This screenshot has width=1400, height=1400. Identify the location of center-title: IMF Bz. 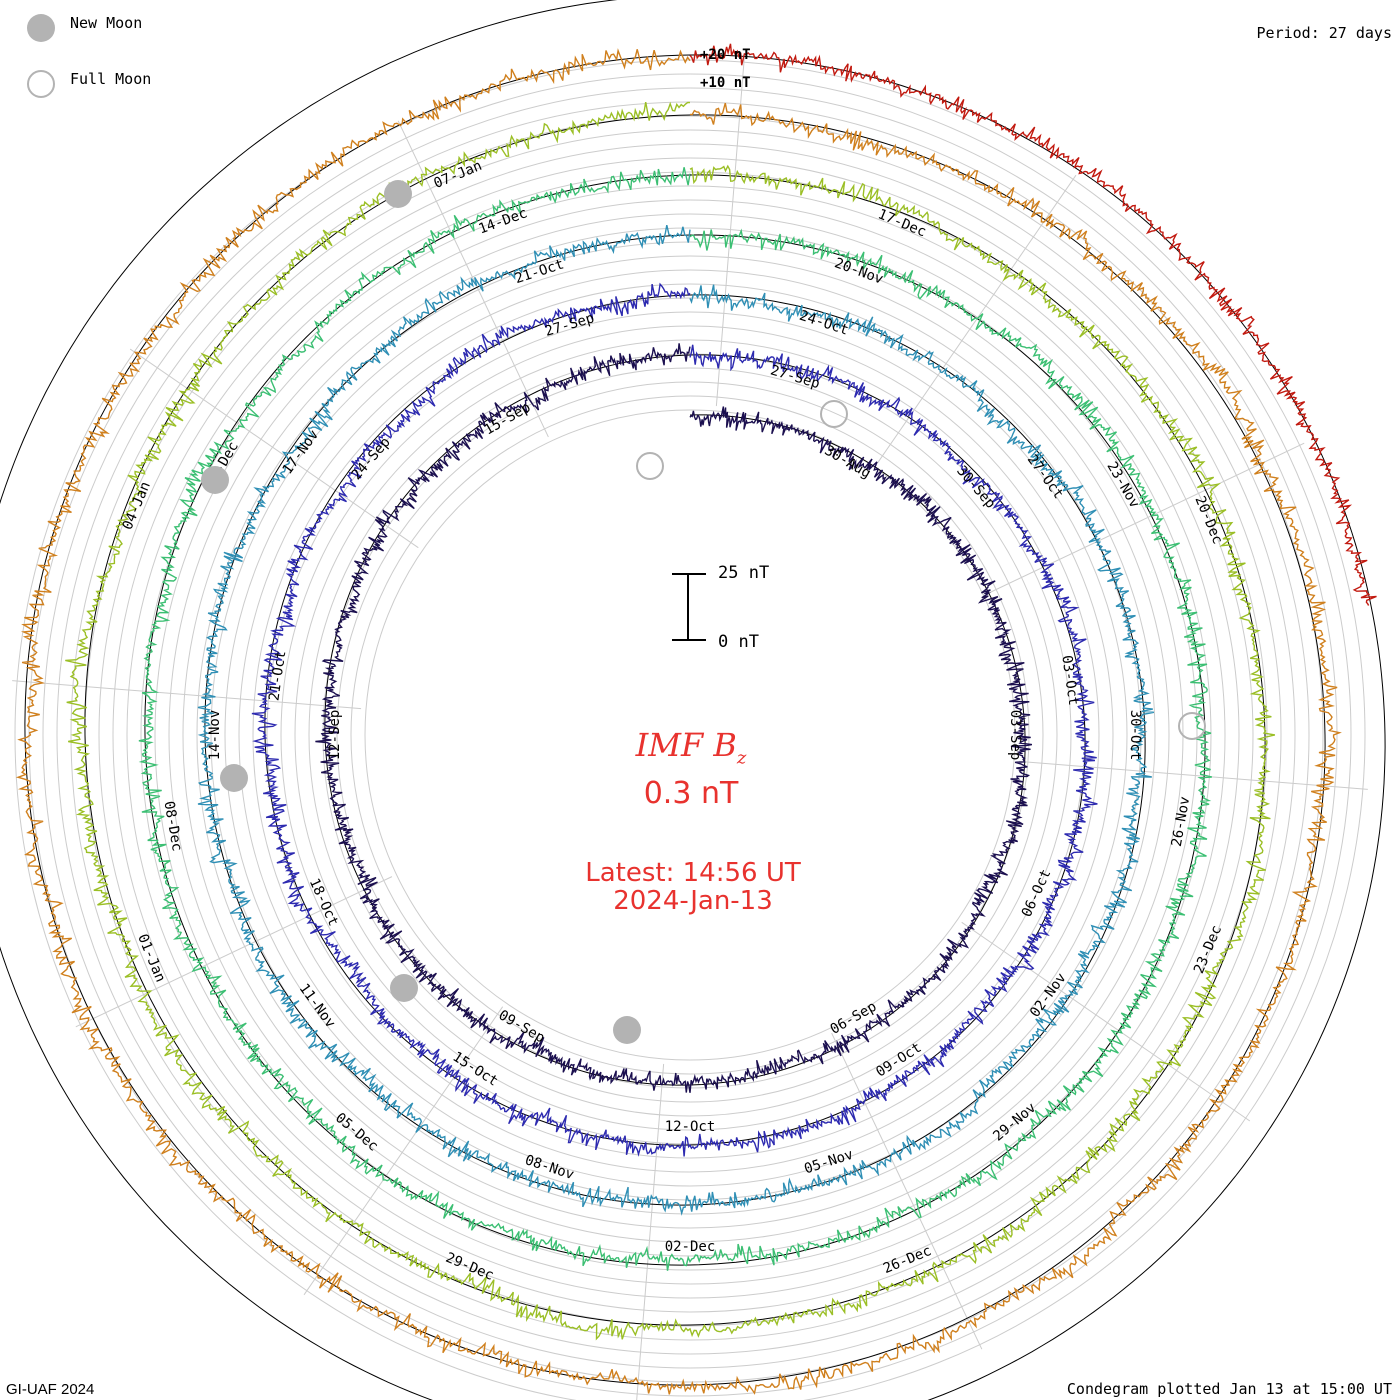
(691, 747).